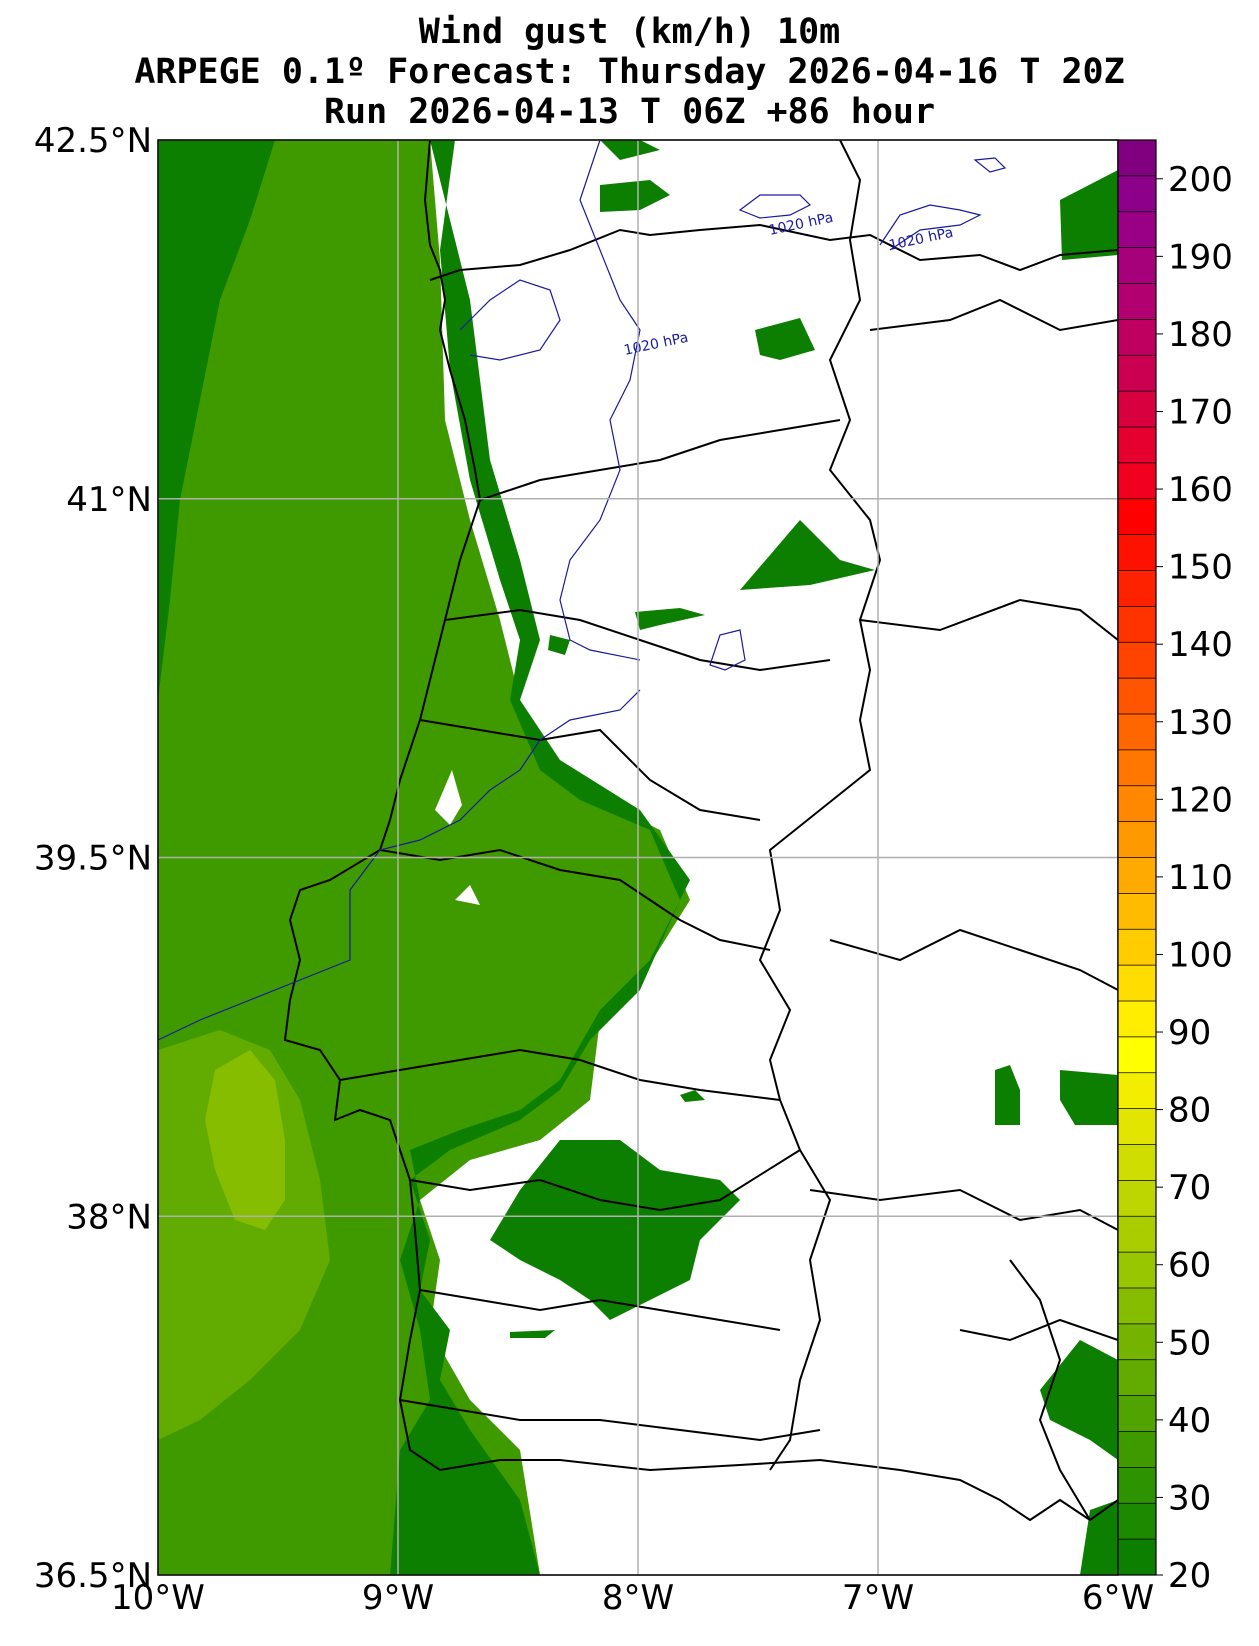  I want to click on y-axis-ticks: 42.5°N 41°N 39.5°N 38°N 36.5°N, so click(93, 858).